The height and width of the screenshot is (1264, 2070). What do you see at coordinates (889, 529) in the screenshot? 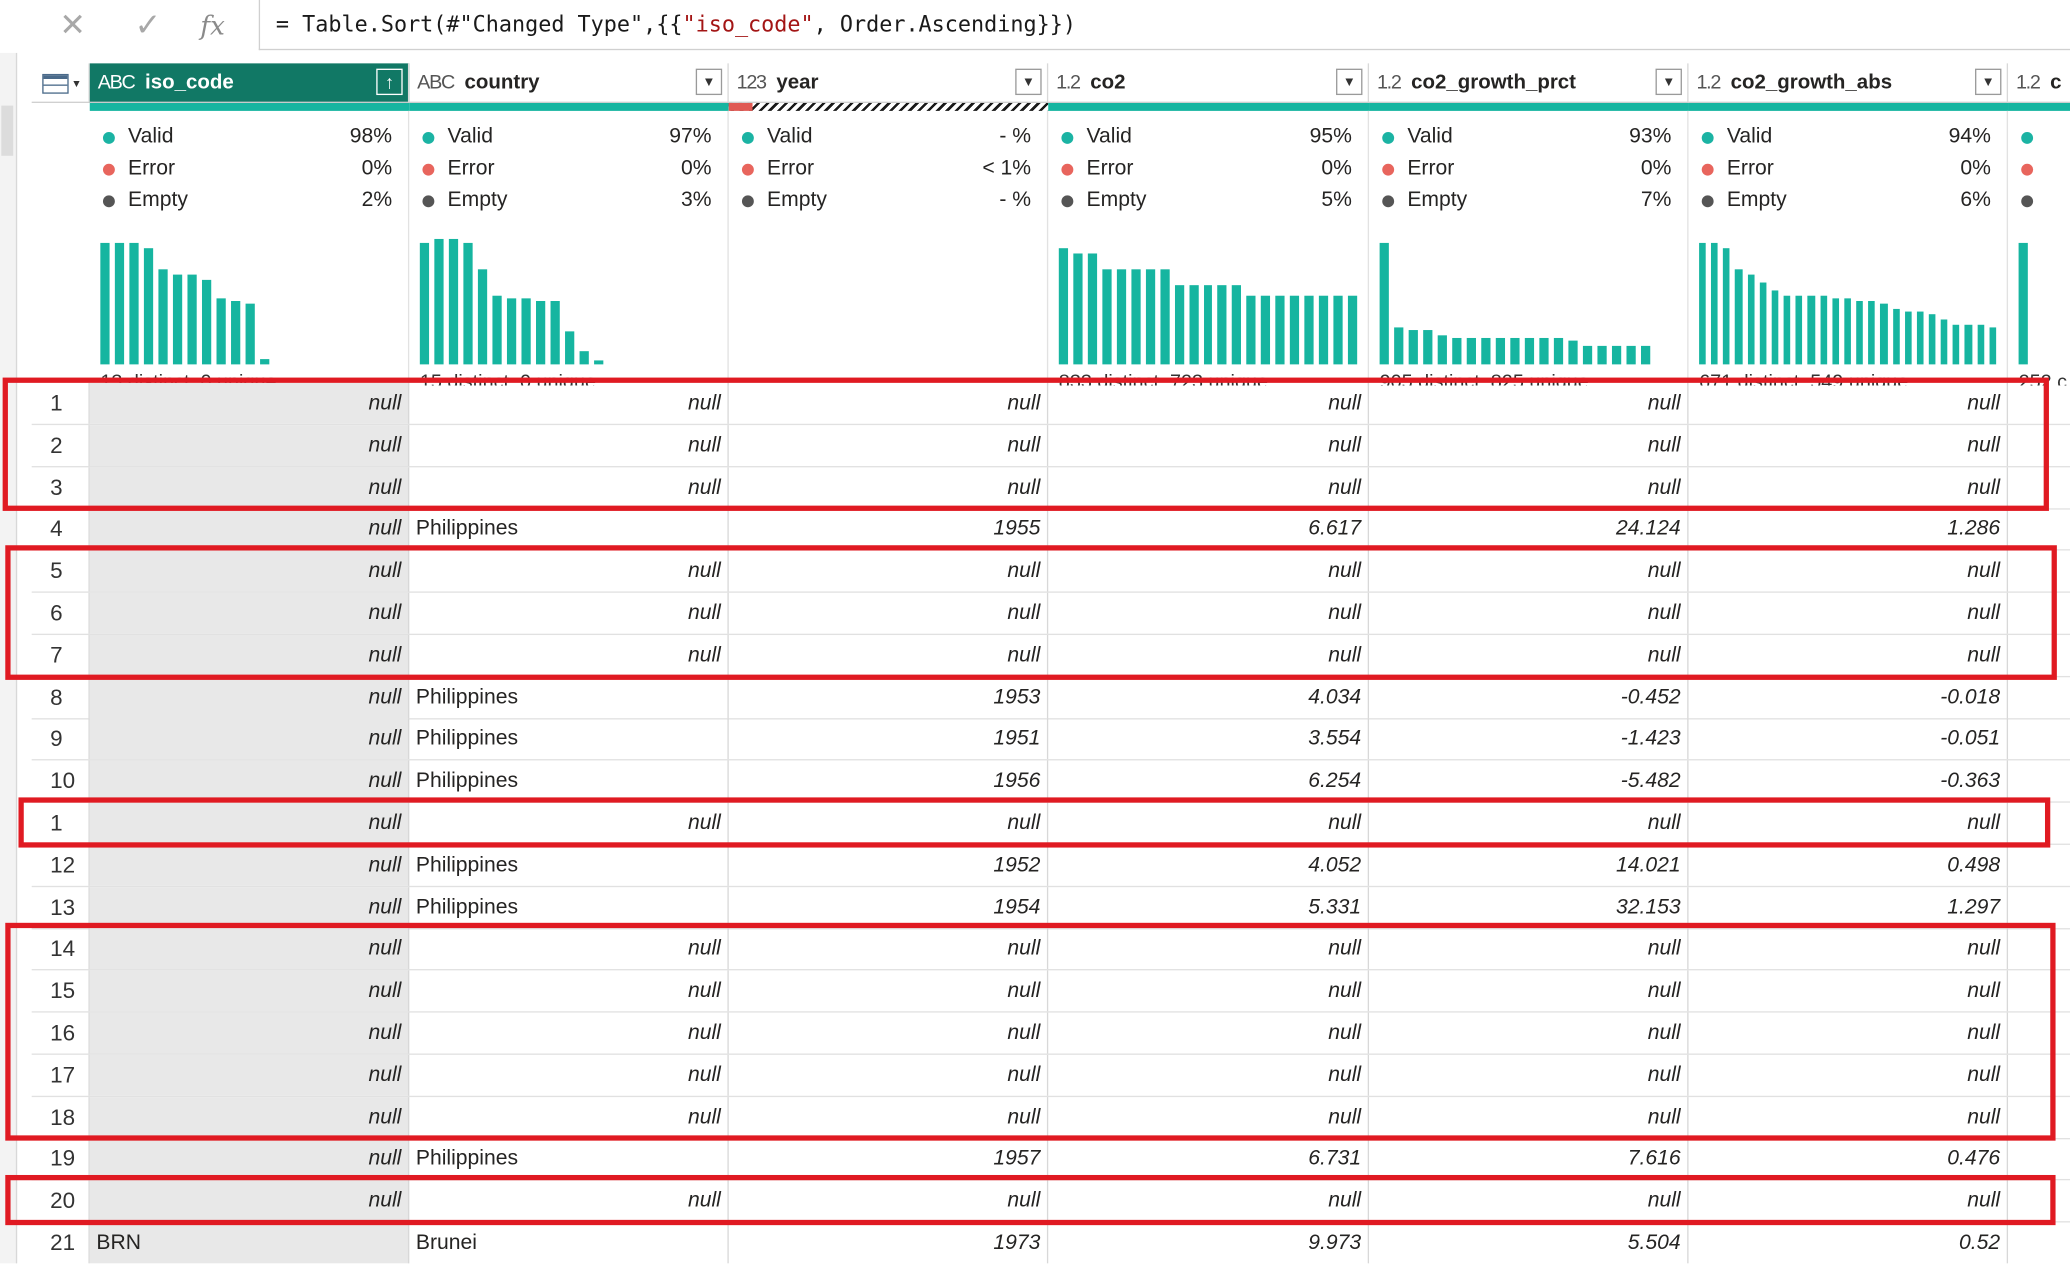
I see `cell-year: 1955` at bounding box center [889, 529].